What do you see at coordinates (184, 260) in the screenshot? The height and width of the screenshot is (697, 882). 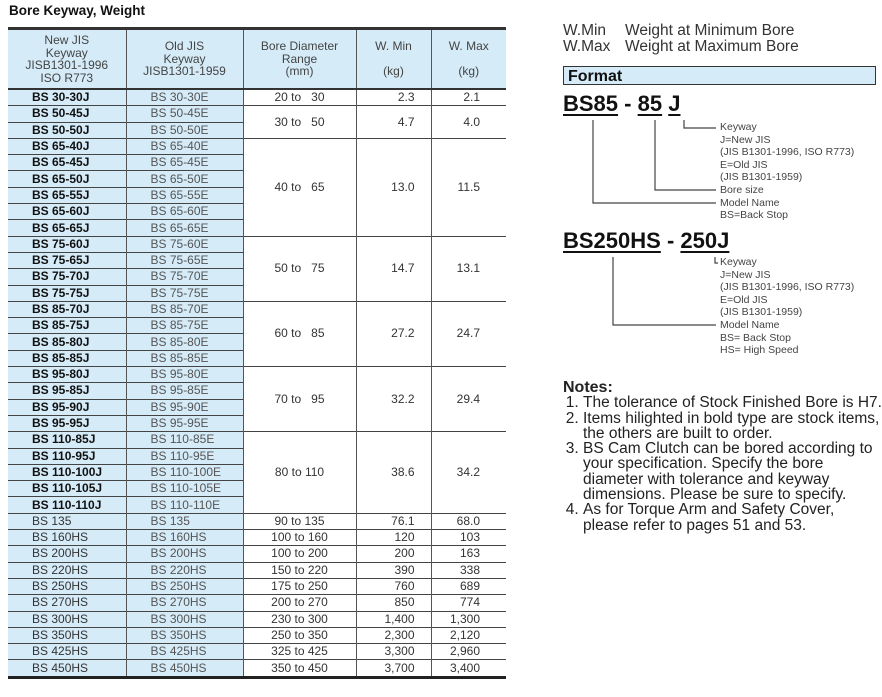 I see `old-jis-model: BS 75-65E` at bounding box center [184, 260].